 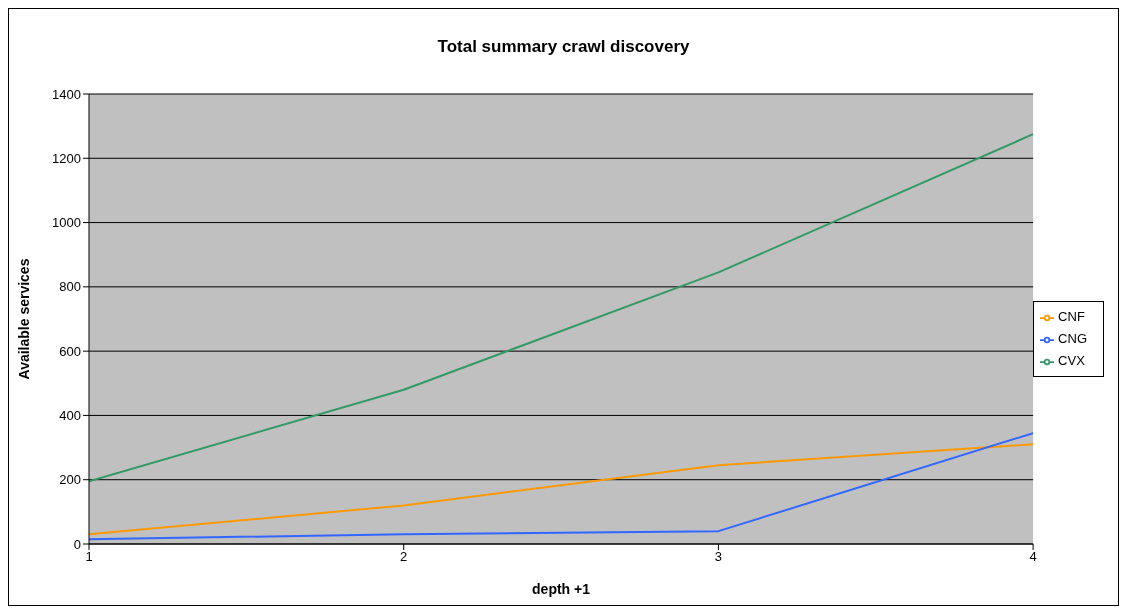 I want to click on y-tick-label: 1200, so click(x=66, y=158).